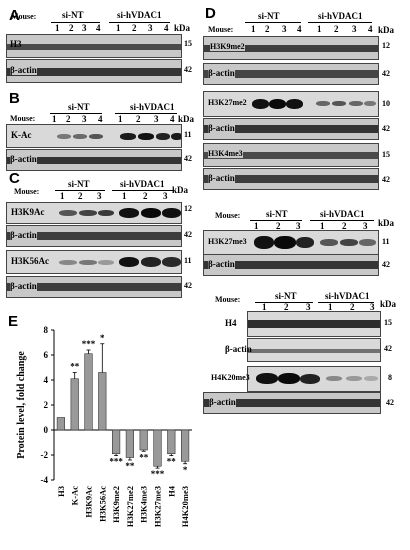  I want to click on panel-a-letter: A, so click(14, 15).